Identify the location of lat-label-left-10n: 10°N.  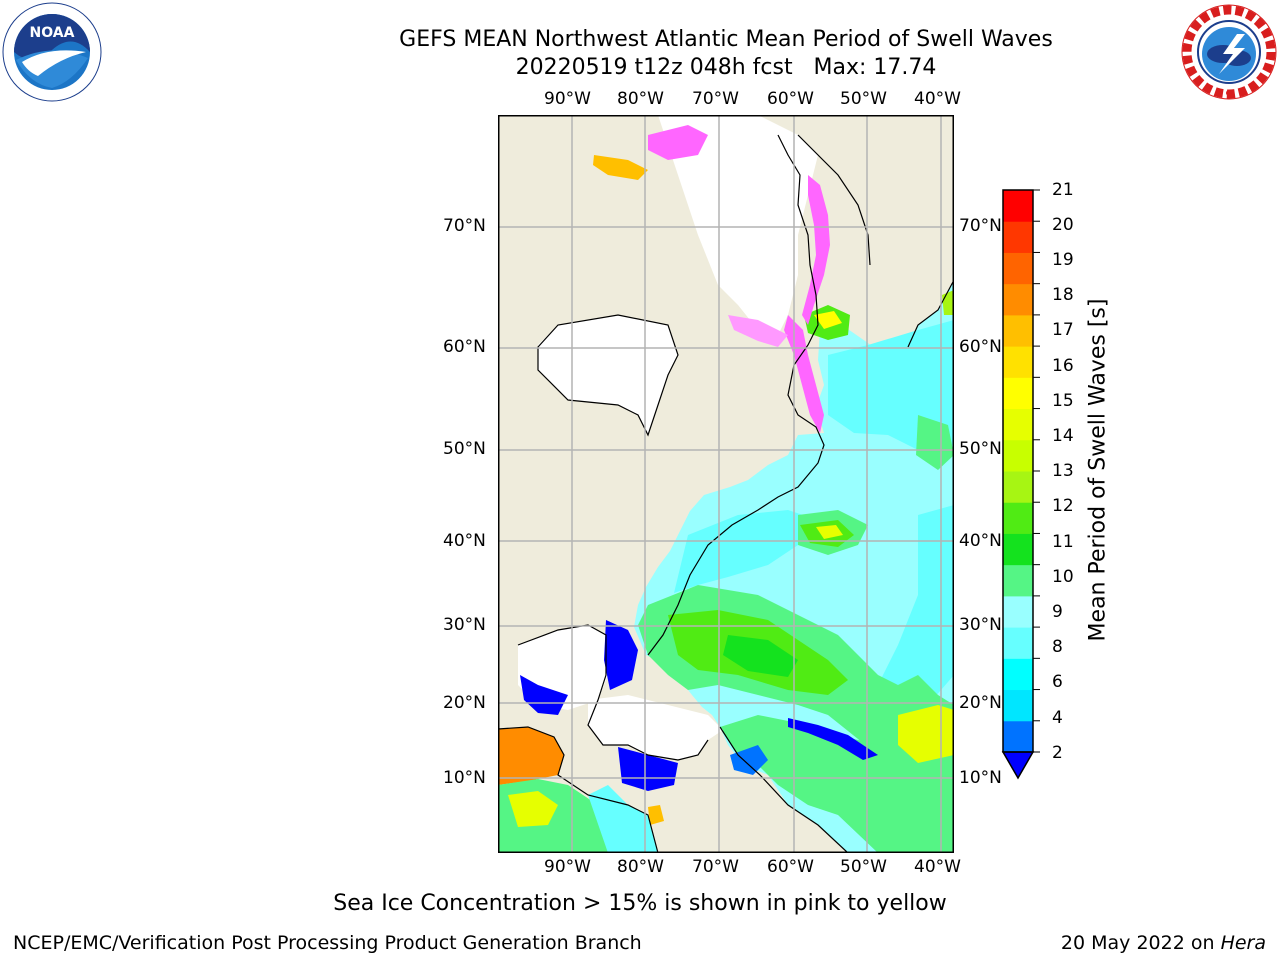
(464, 778).